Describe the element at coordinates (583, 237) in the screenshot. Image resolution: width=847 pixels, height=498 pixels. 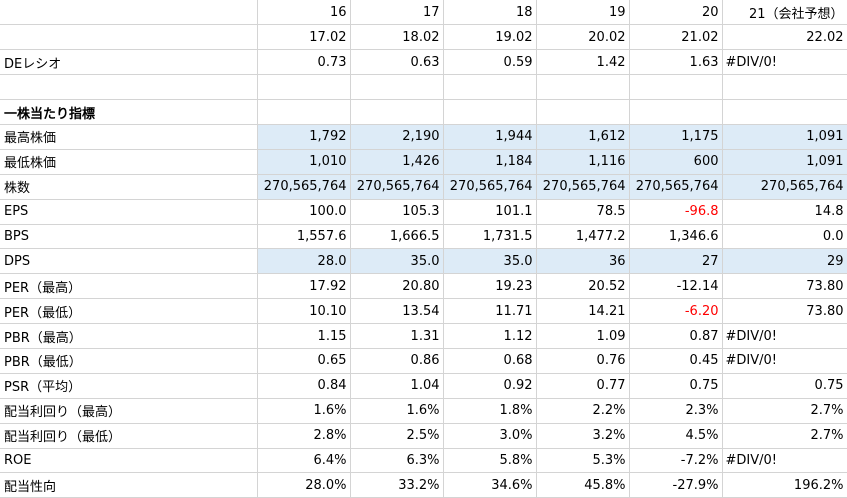
I see `sheet-cell: 1,477.2` at that location.